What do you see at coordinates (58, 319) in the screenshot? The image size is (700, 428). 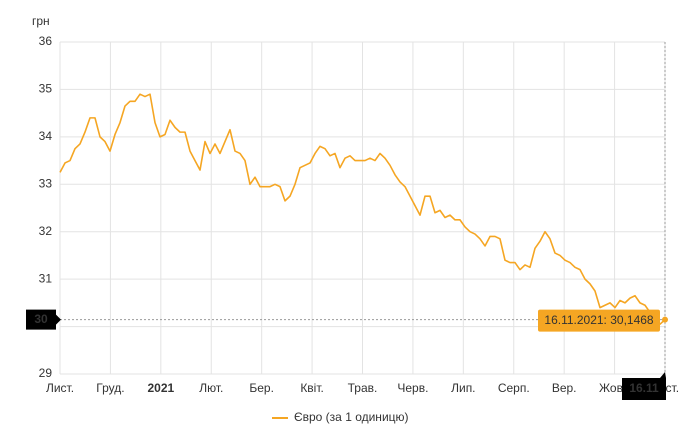 I see `crosshair-y-arrow` at bounding box center [58, 319].